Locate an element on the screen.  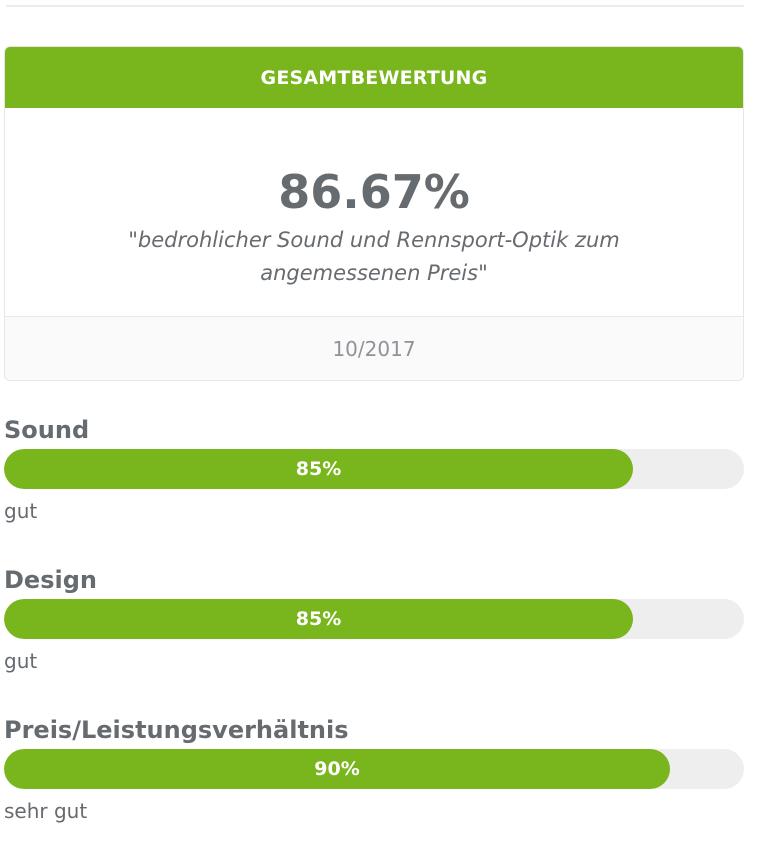
criterion-price-performance: Preis/Leistungsverhältnis 90% sehr gut is located at coordinates (374, 770).